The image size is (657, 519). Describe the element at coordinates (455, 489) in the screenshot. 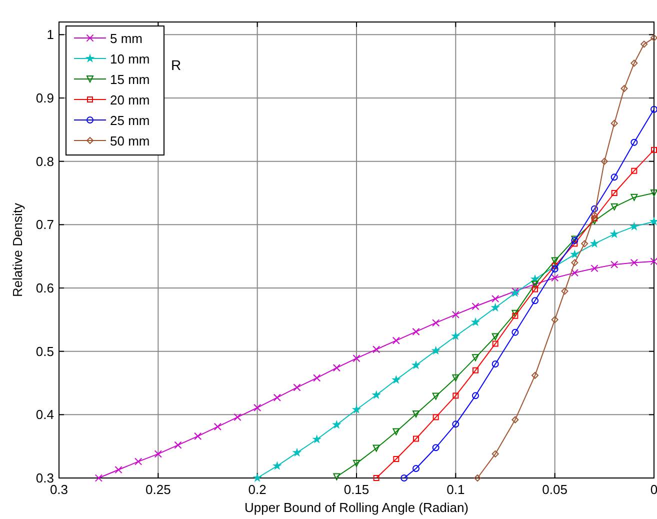

I see `x-tick-label: 0.1` at that location.